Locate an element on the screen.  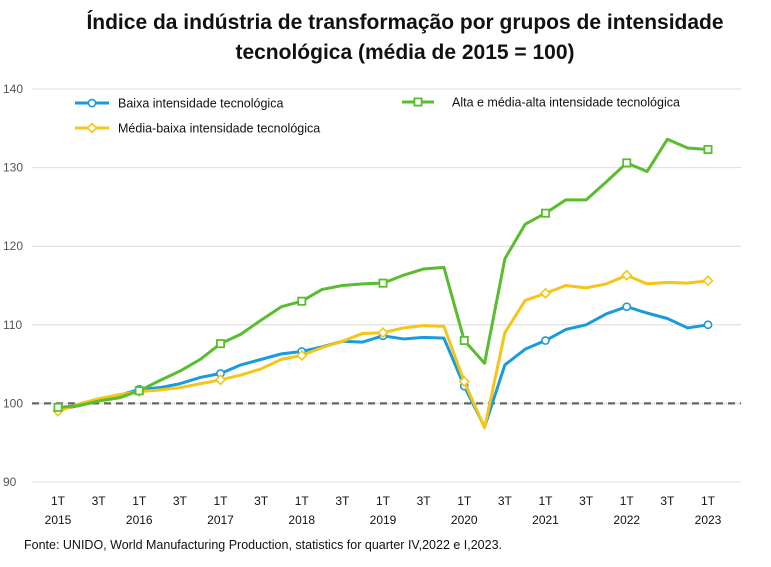
x-tick-year-label: 2015 is located at coordinates (58, 520).